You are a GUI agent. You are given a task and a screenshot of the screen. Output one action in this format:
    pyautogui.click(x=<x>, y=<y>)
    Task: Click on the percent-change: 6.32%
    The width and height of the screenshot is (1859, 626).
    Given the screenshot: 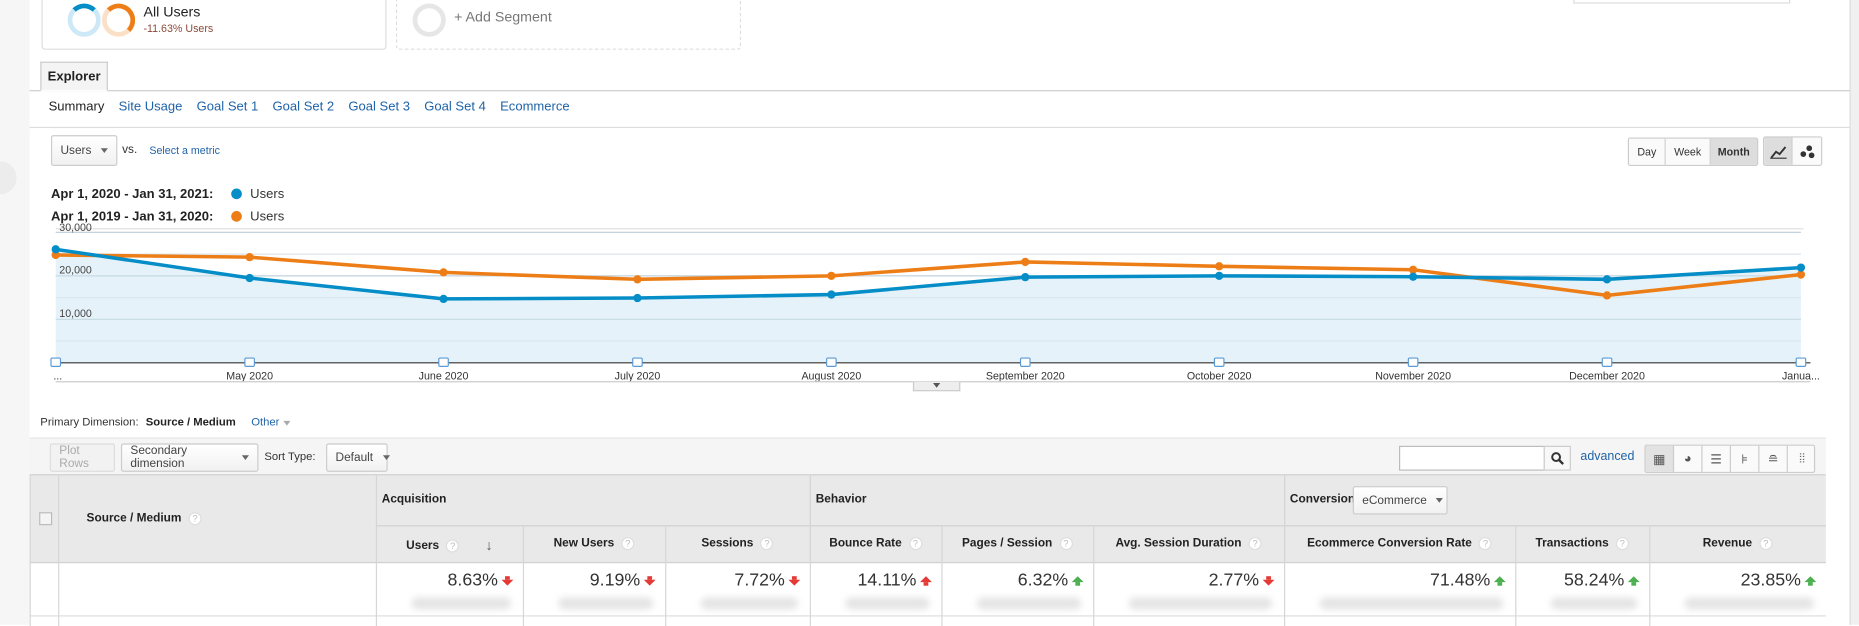 What is the action you would take?
    pyautogui.click(x=1043, y=580)
    